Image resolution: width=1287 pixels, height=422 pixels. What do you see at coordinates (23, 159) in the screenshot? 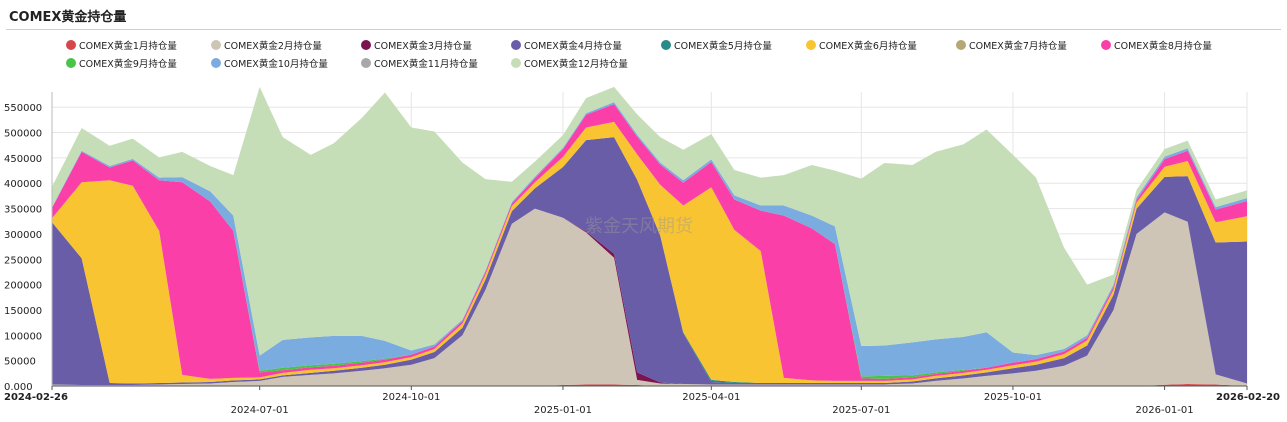
I see `y-tick-label: 450000` at bounding box center [23, 159].